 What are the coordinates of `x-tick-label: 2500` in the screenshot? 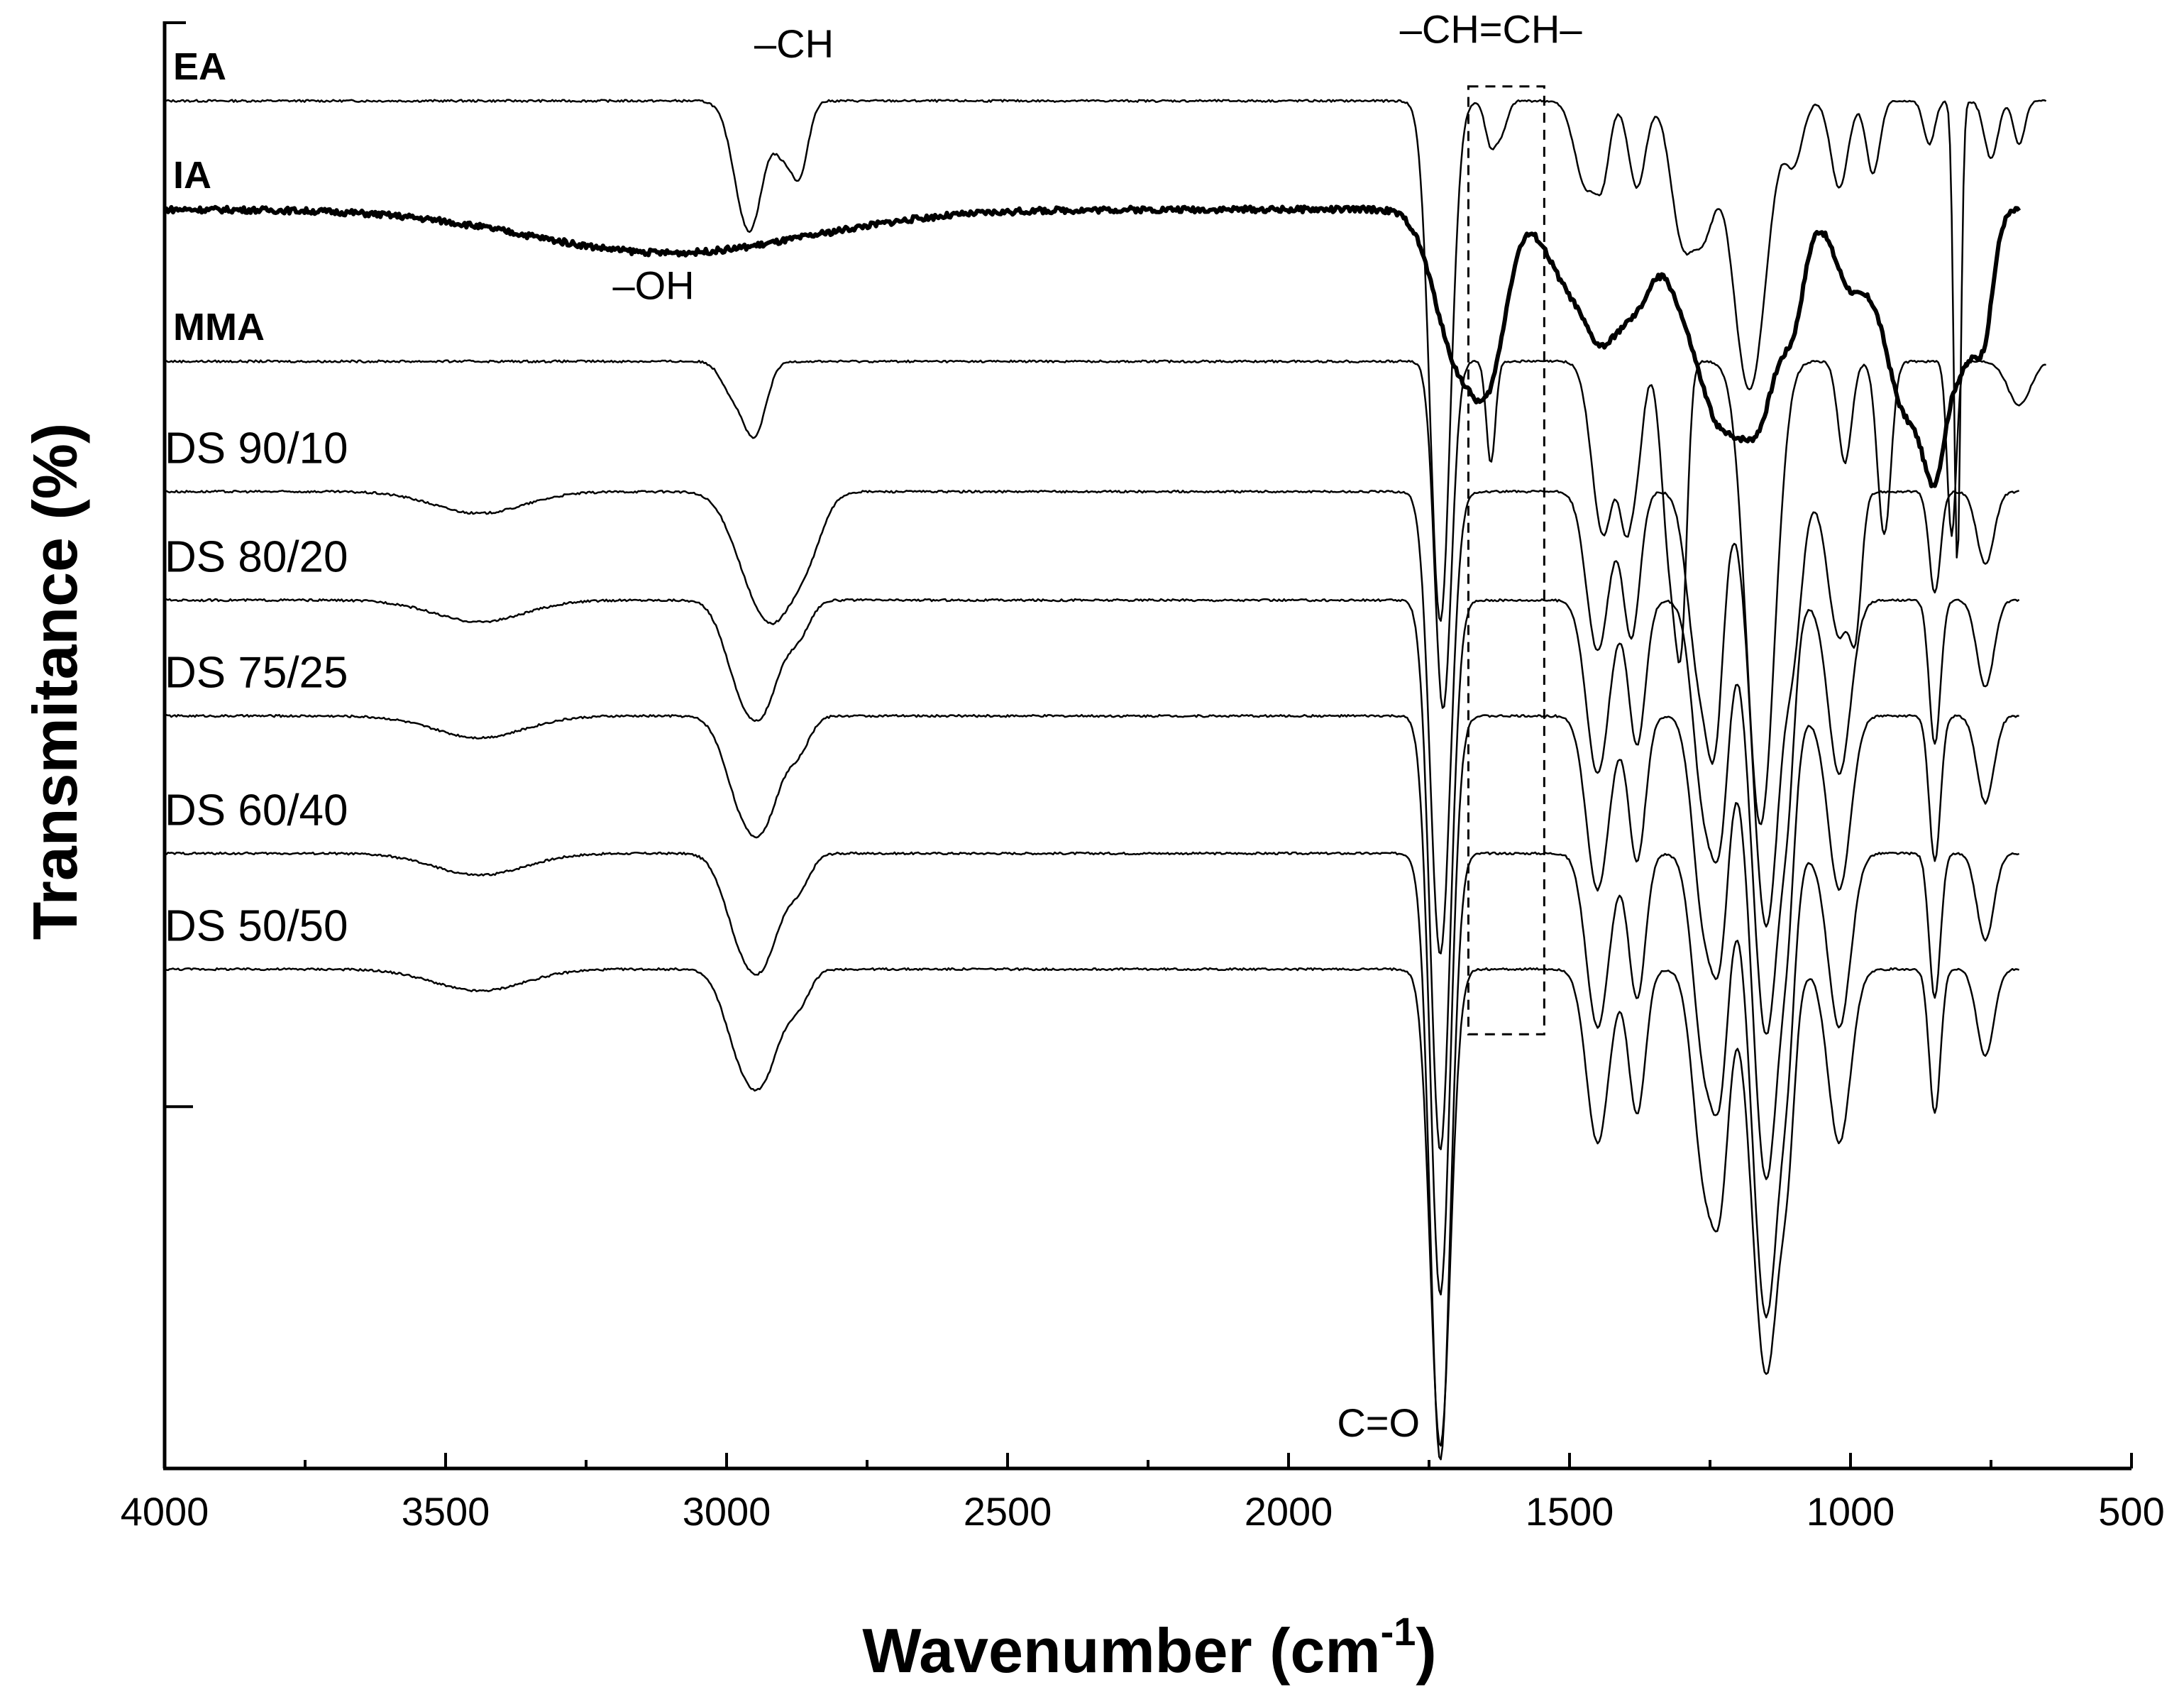 It's located at (1008, 1511).